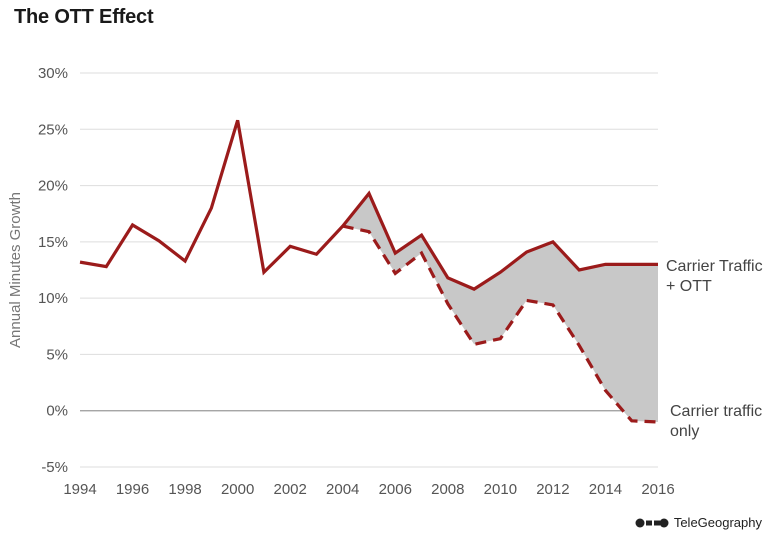  Describe the element at coordinates (605, 489) in the screenshot. I see `x-tick-label: 2014` at that location.